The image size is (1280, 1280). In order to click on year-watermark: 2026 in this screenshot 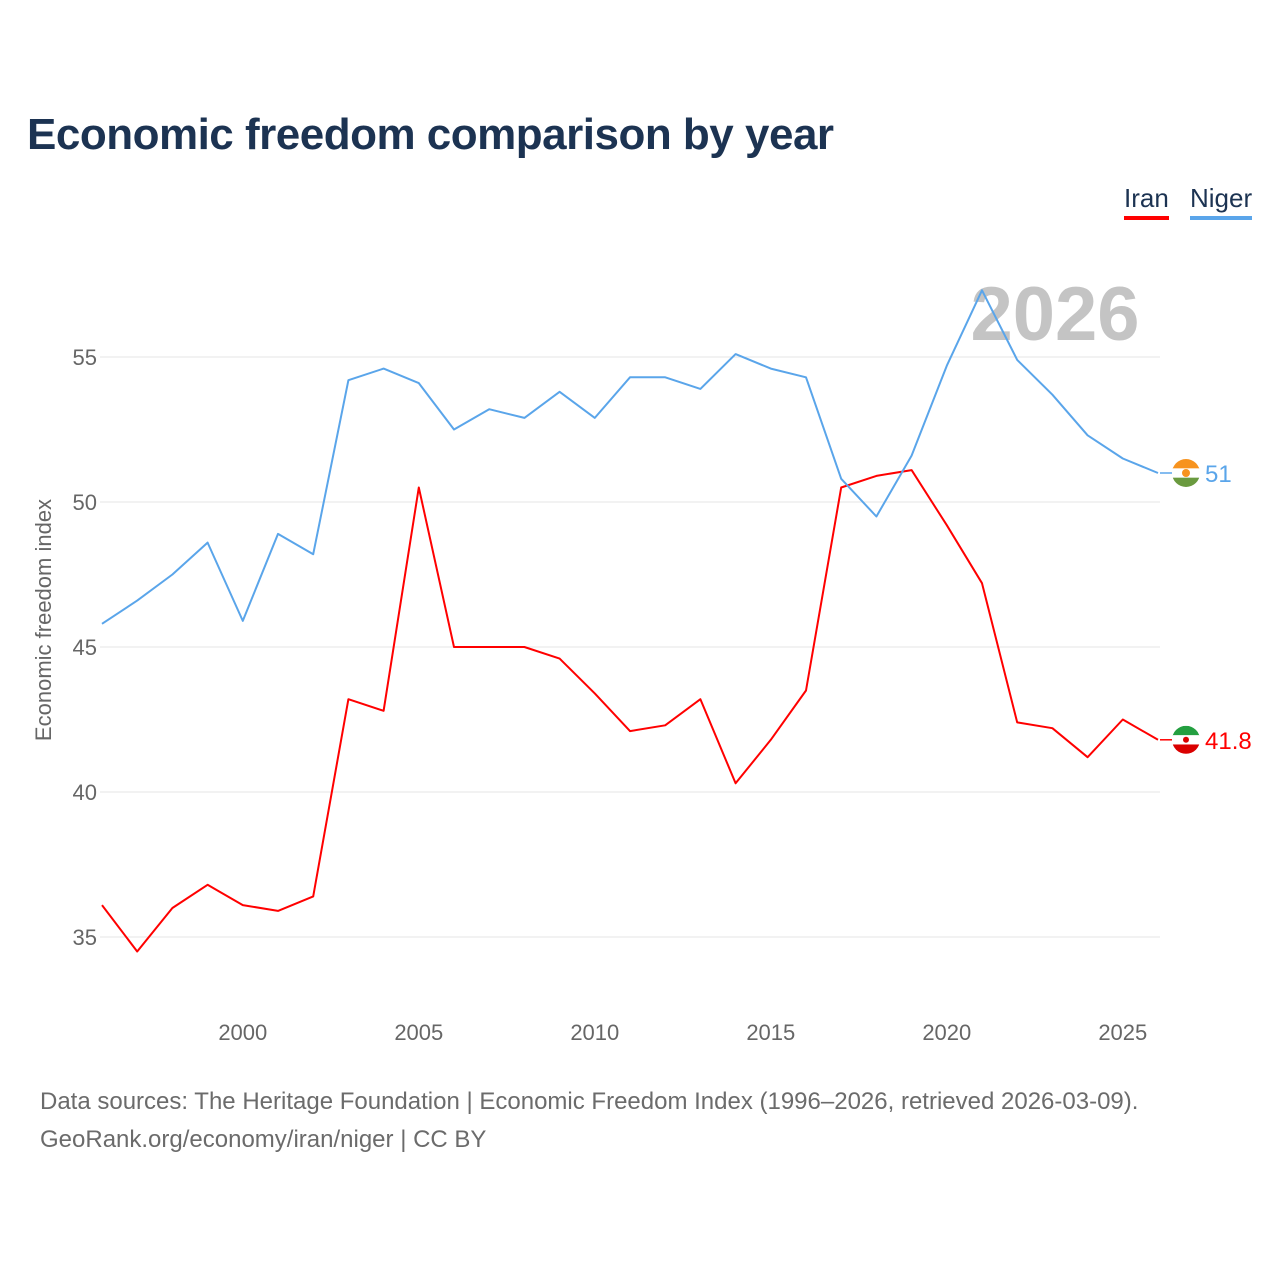, I will do `click(1054, 314)`.